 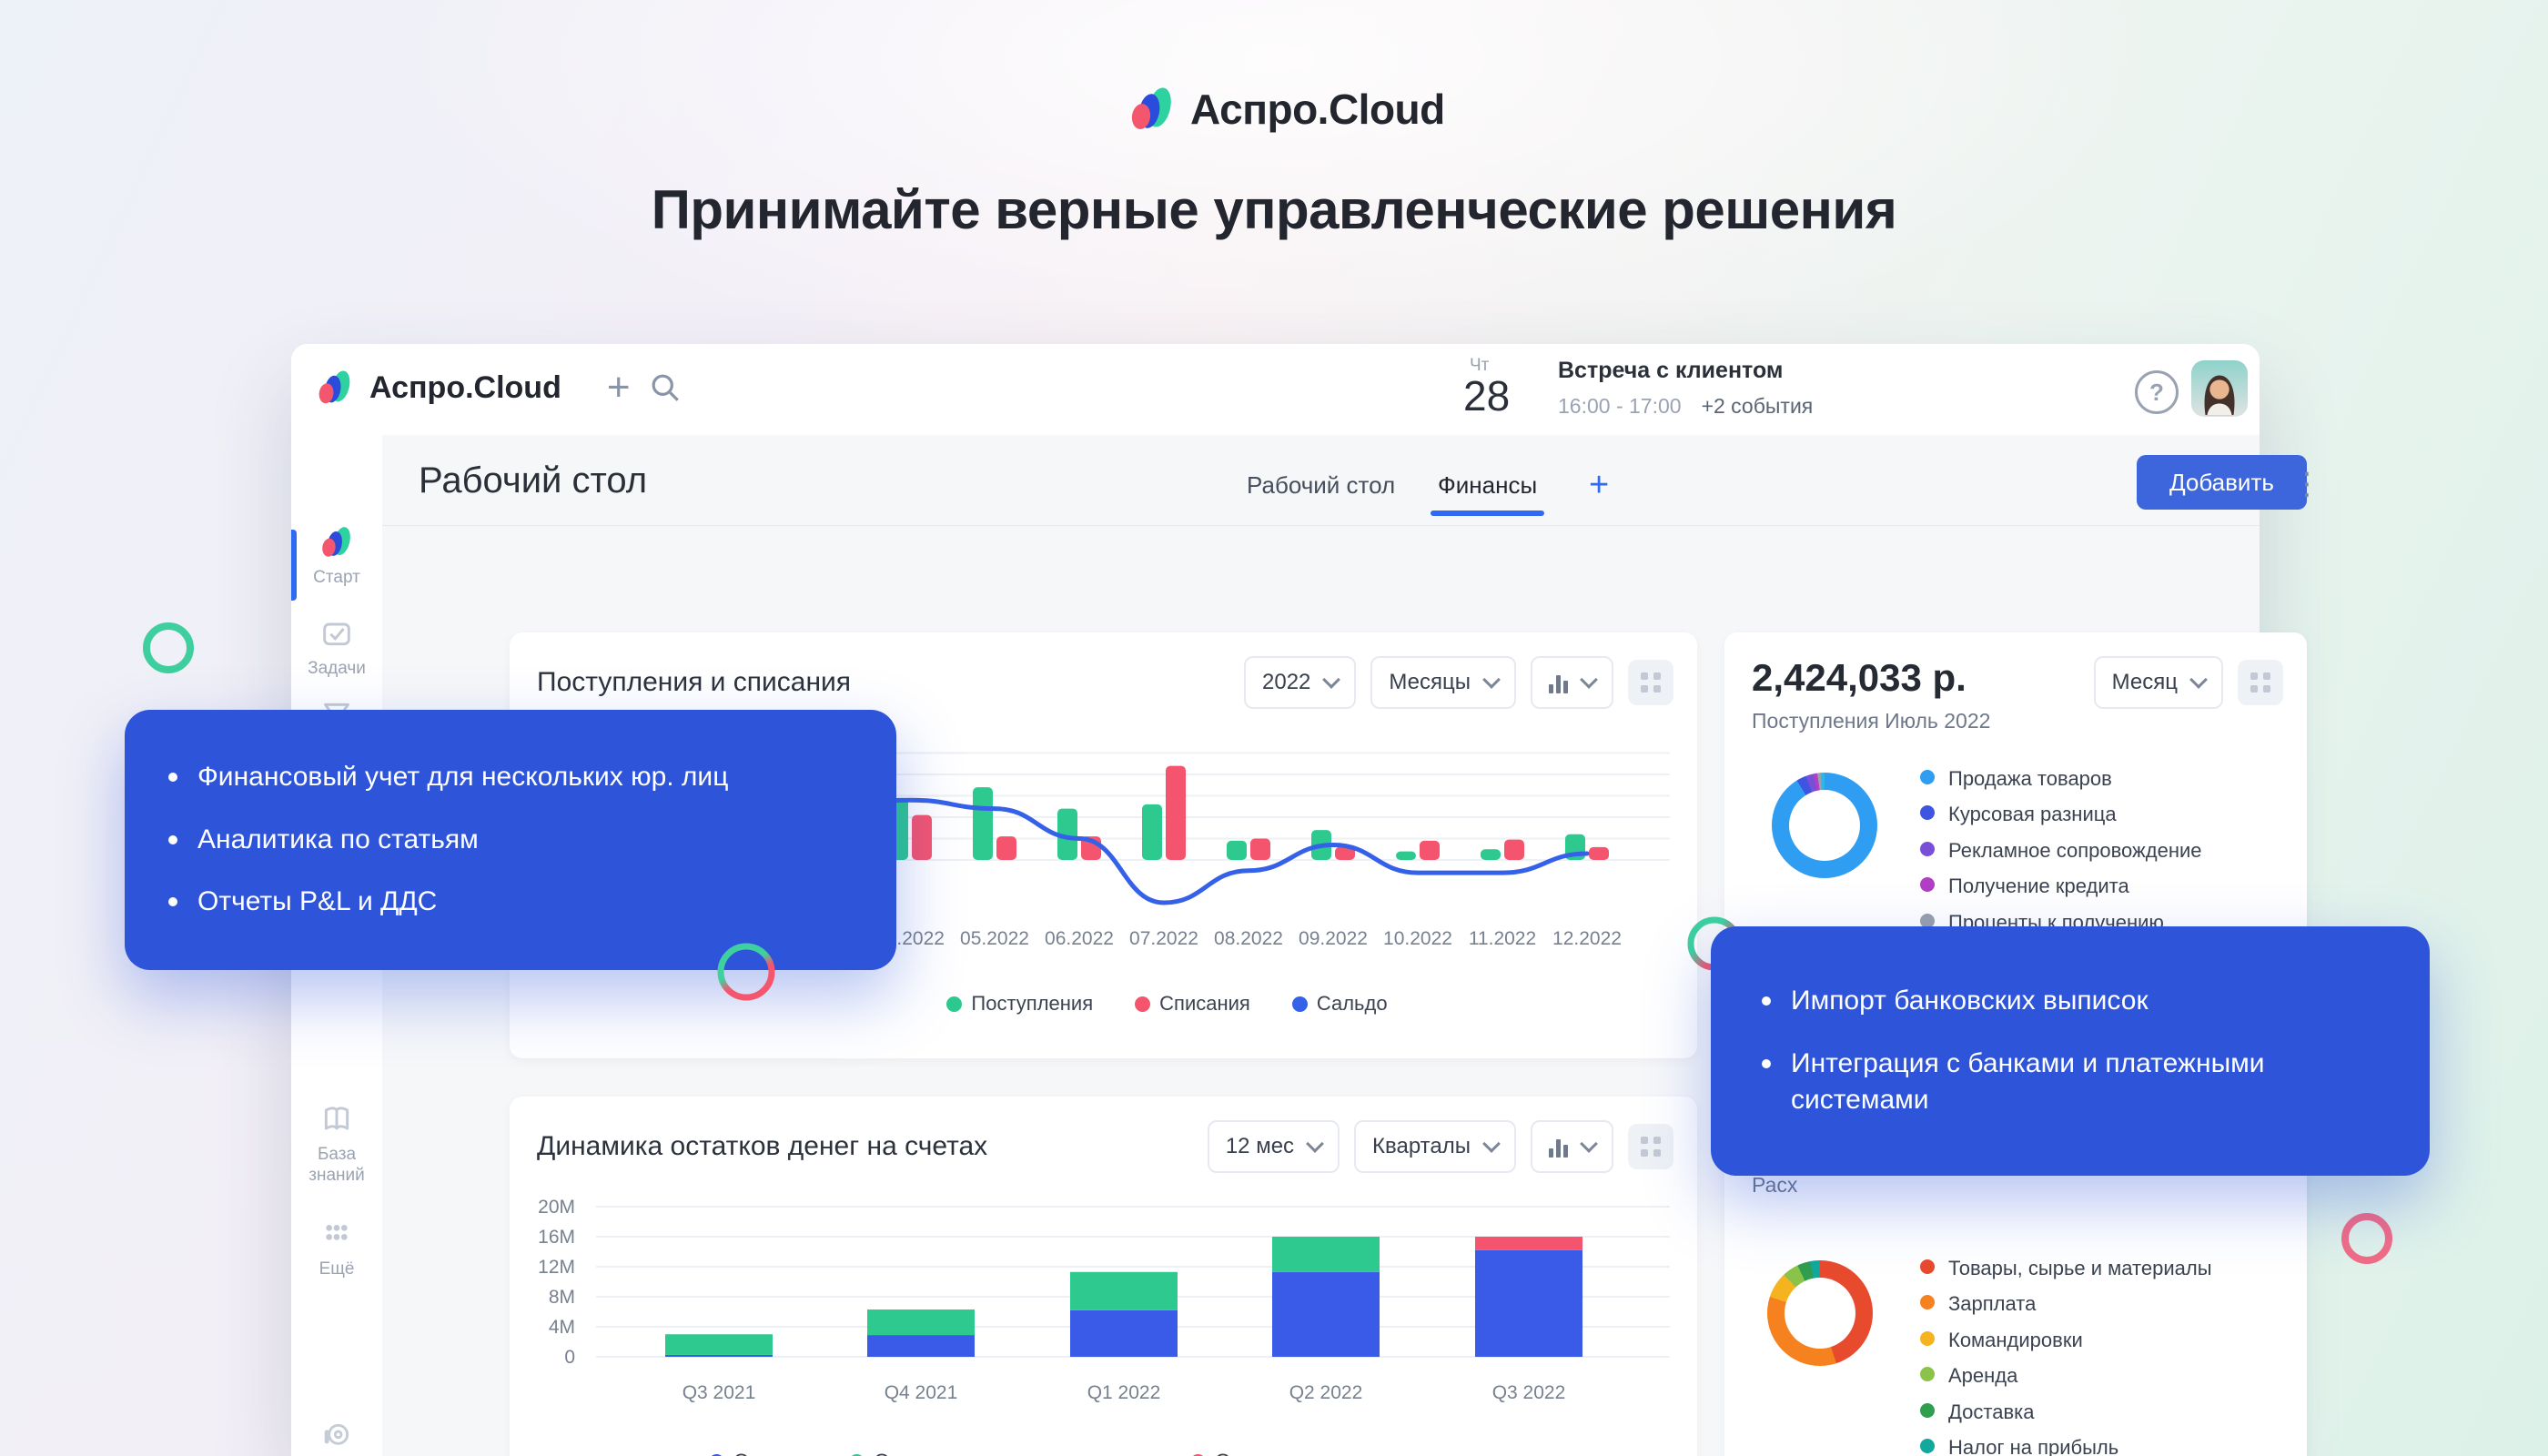 What do you see at coordinates (1871, 721) in the screenshot?
I see `income-subtitle: Поступления Июль 2022` at bounding box center [1871, 721].